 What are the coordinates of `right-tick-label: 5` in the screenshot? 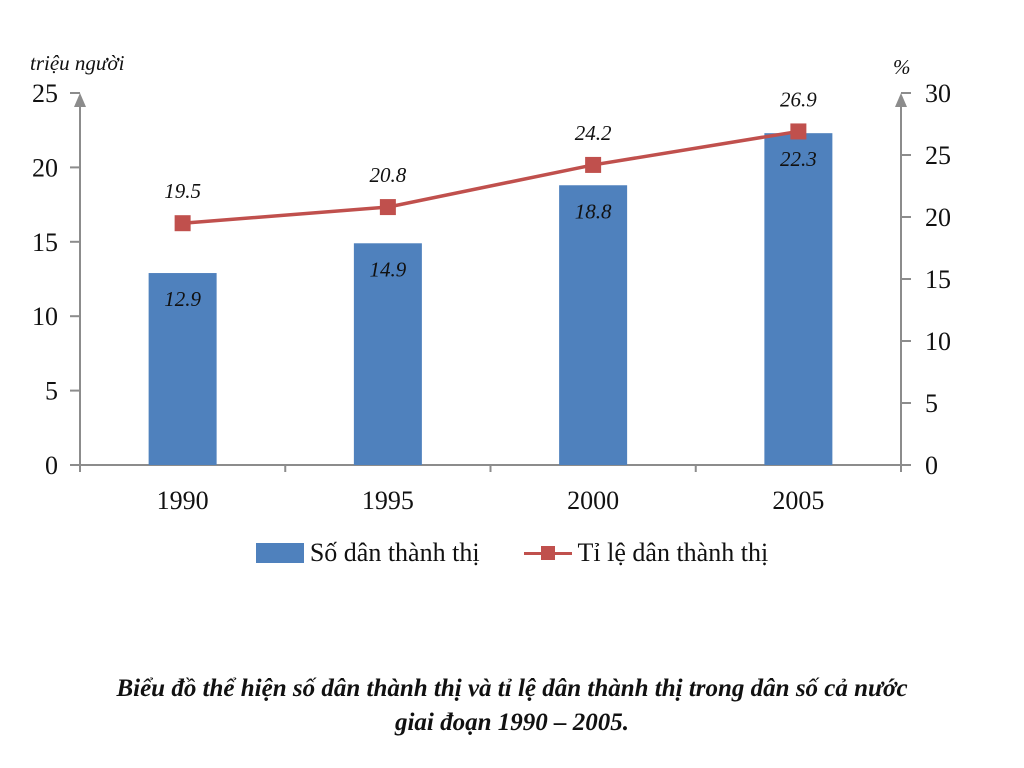 It's located at (931, 403).